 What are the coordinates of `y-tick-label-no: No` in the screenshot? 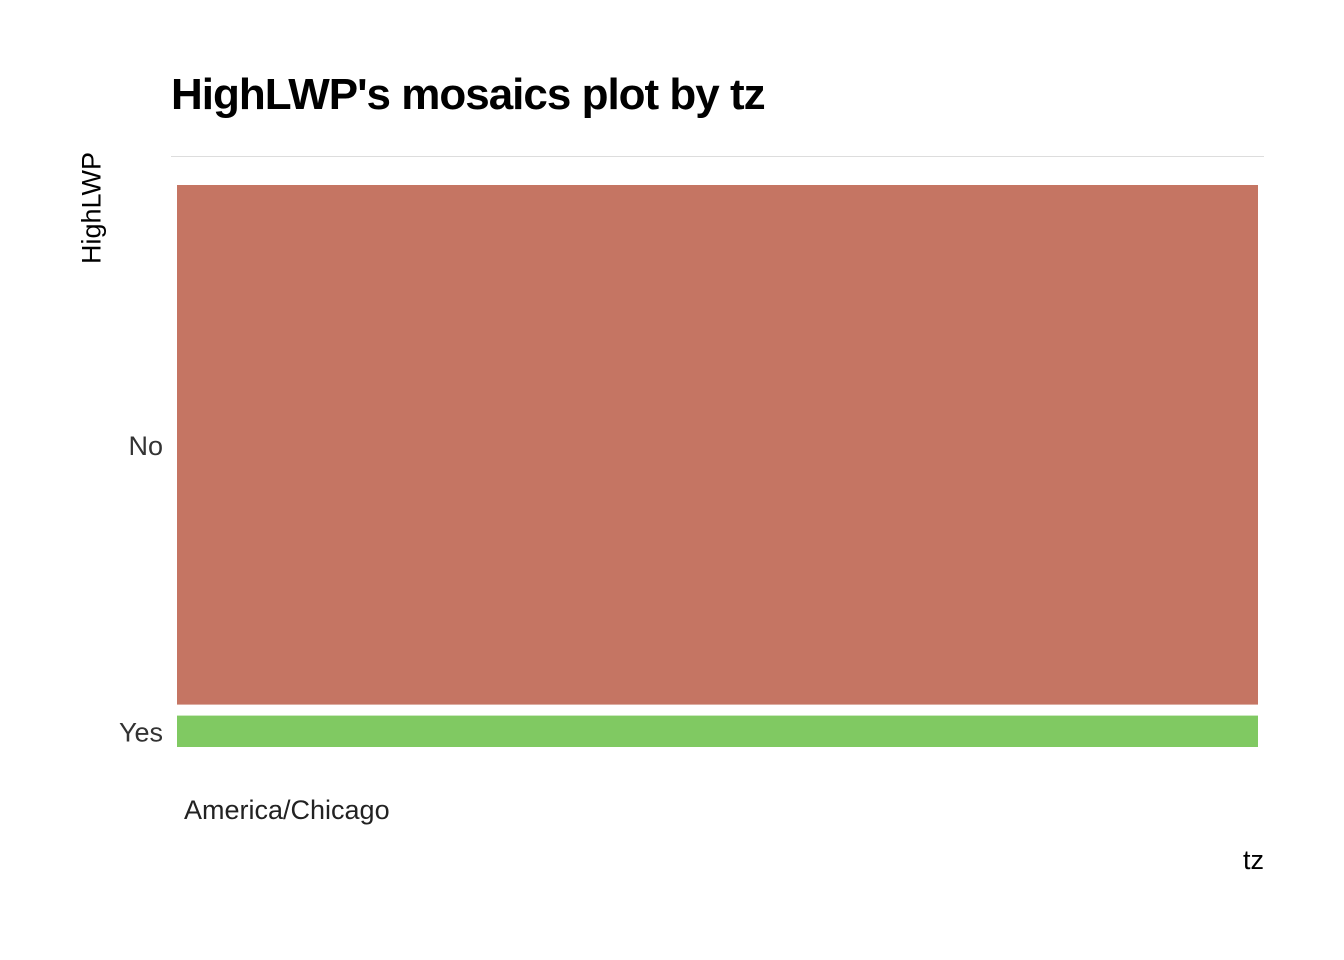 It's located at (145, 446).